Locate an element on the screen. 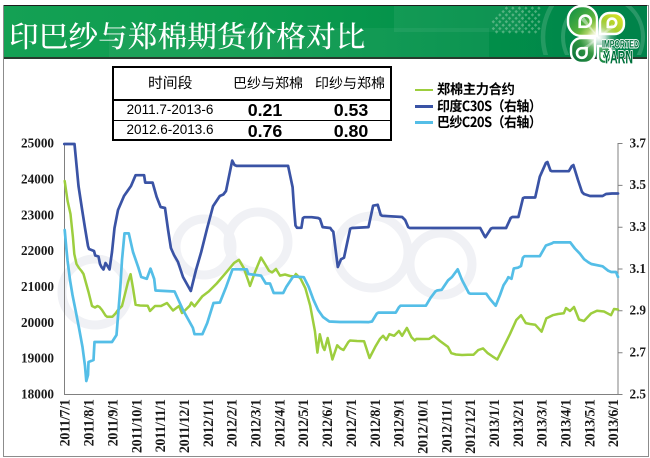 The image size is (650, 458). svg-text: 22000 is located at coordinates (37, 250).